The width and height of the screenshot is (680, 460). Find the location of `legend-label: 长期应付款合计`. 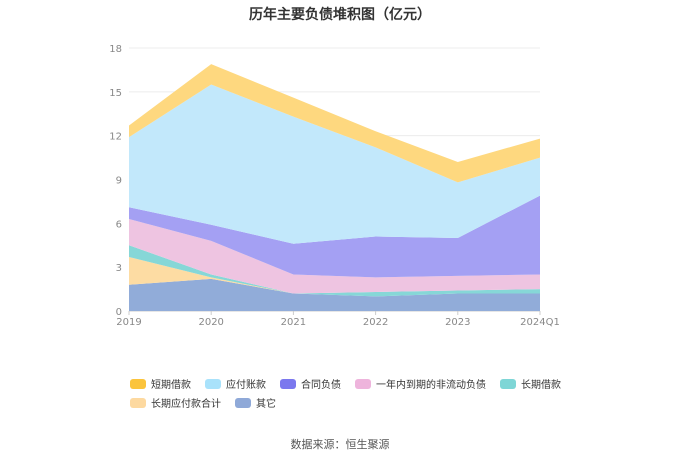

legend-label: 长期应付款合计 is located at coordinates (186, 404).